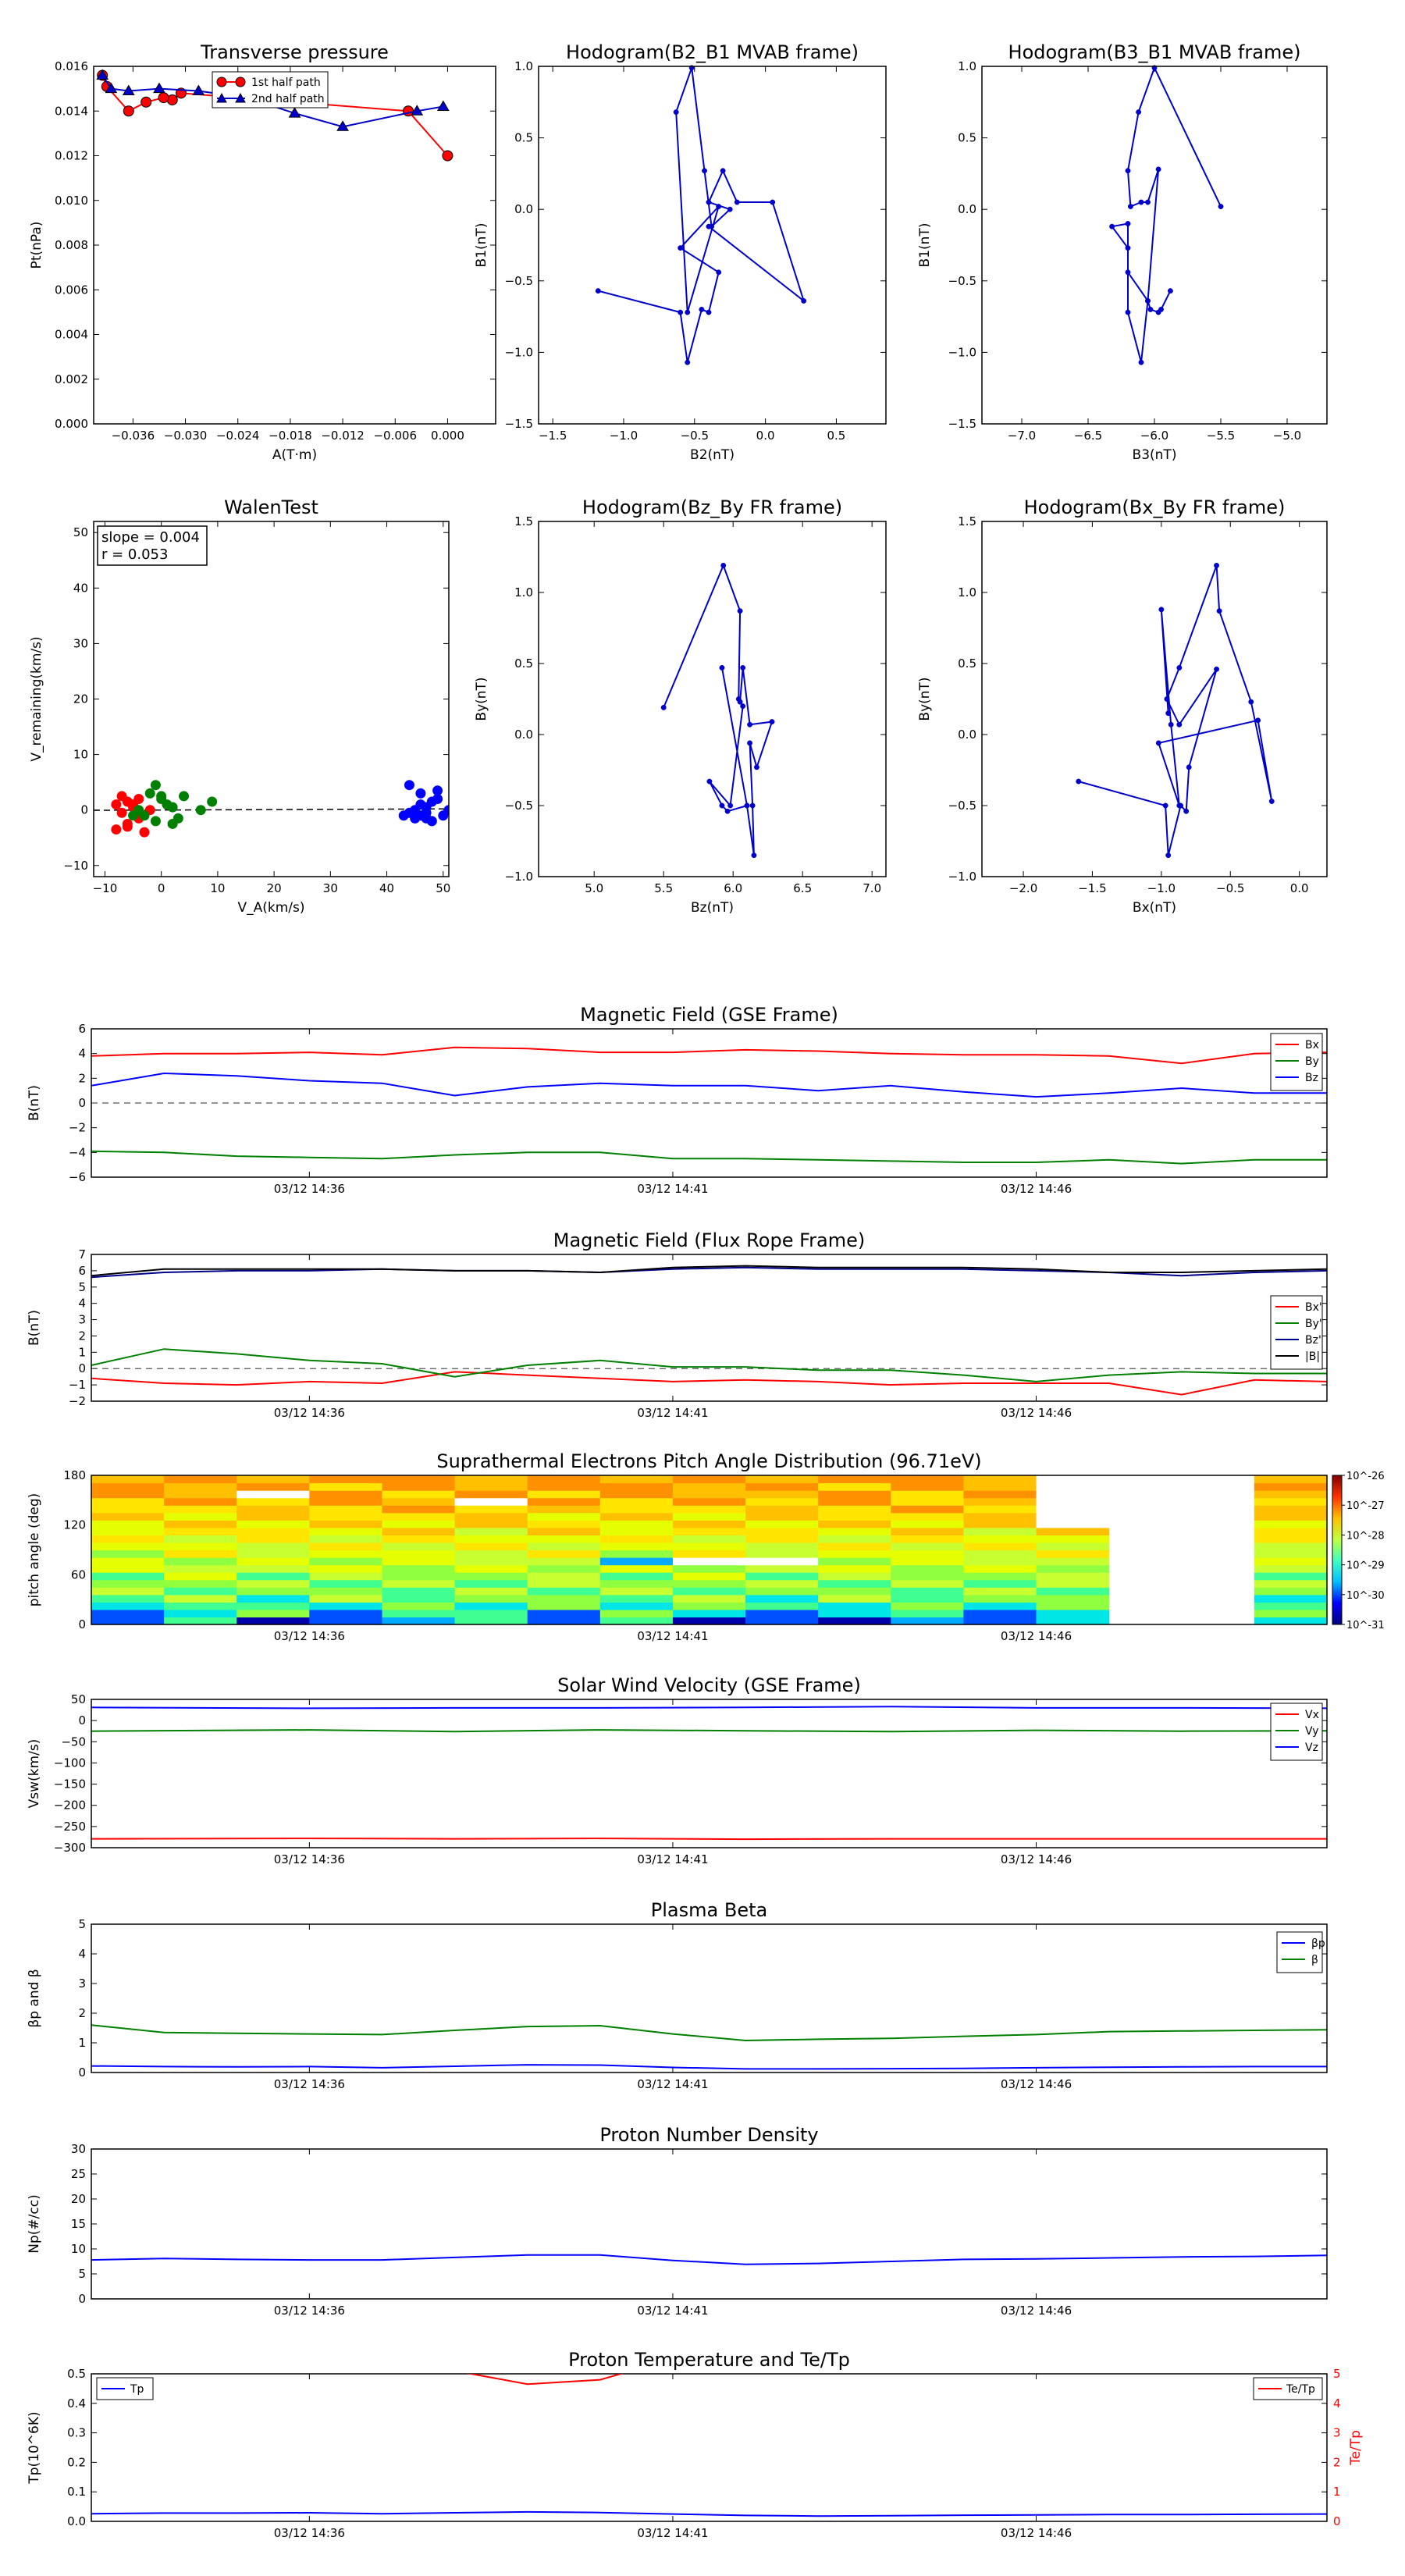  I want to click on h1-ytick-label: −0.5, so click(519, 281).